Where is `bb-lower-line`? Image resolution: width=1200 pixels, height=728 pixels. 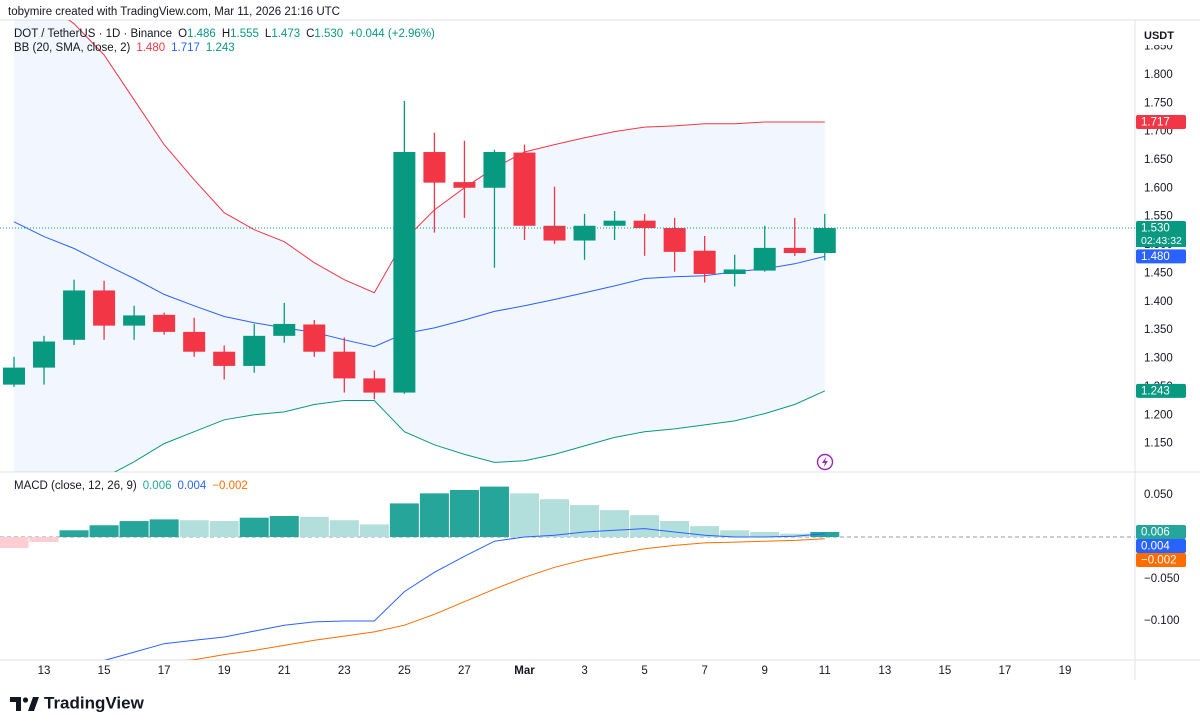
bb-lower-line is located at coordinates (469, 431).